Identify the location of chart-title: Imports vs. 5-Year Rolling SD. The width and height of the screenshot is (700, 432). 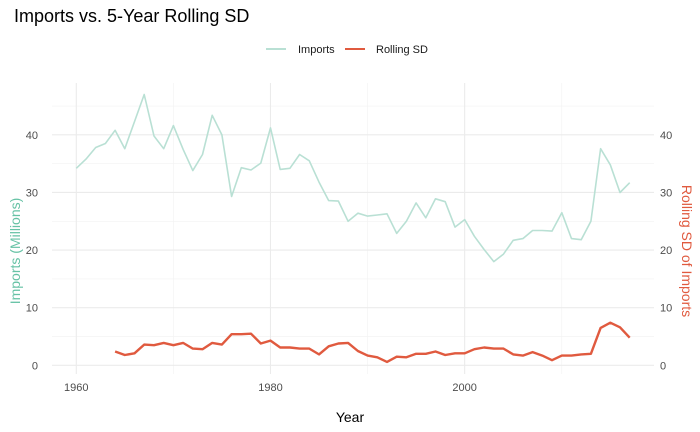
(131, 16).